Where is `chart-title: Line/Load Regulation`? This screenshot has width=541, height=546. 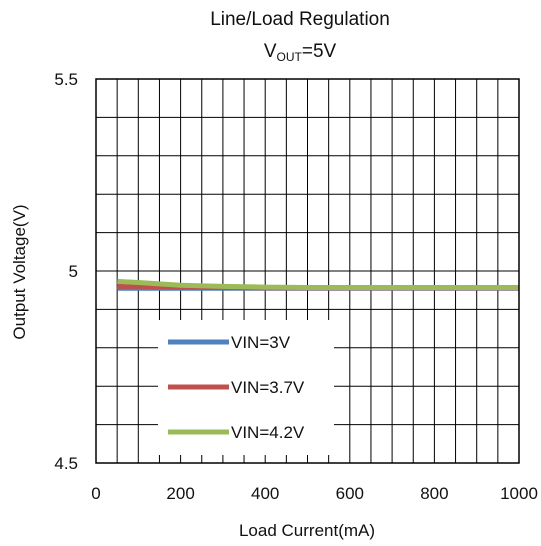 chart-title: Line/Load Regulation is located at coordinates (300, 19).